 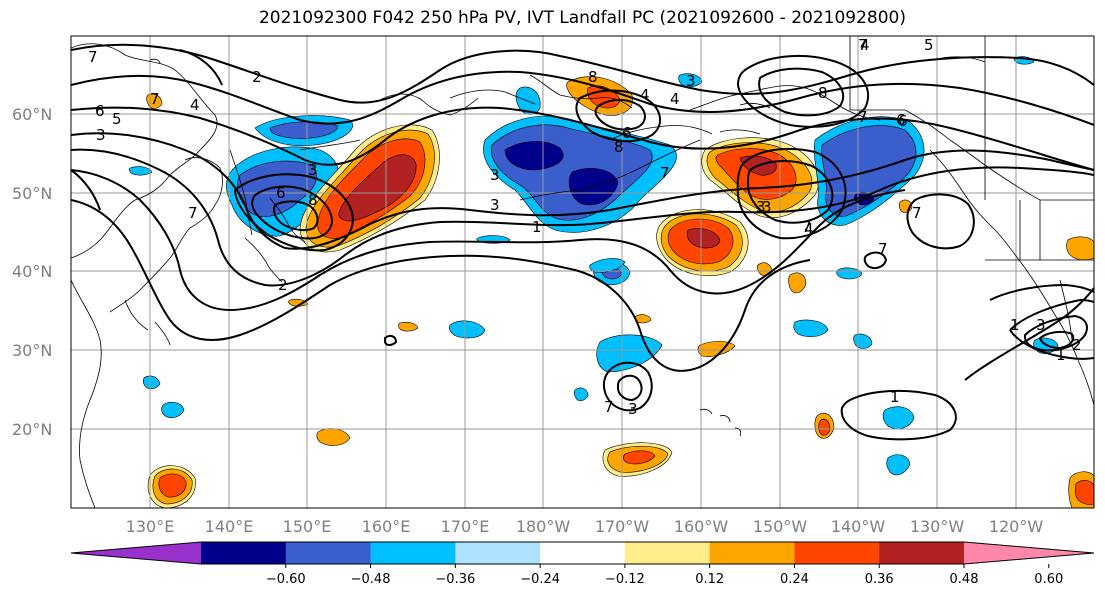 I want to click on colorbar-tick-label: −0.60, so click(x=286, y=579).